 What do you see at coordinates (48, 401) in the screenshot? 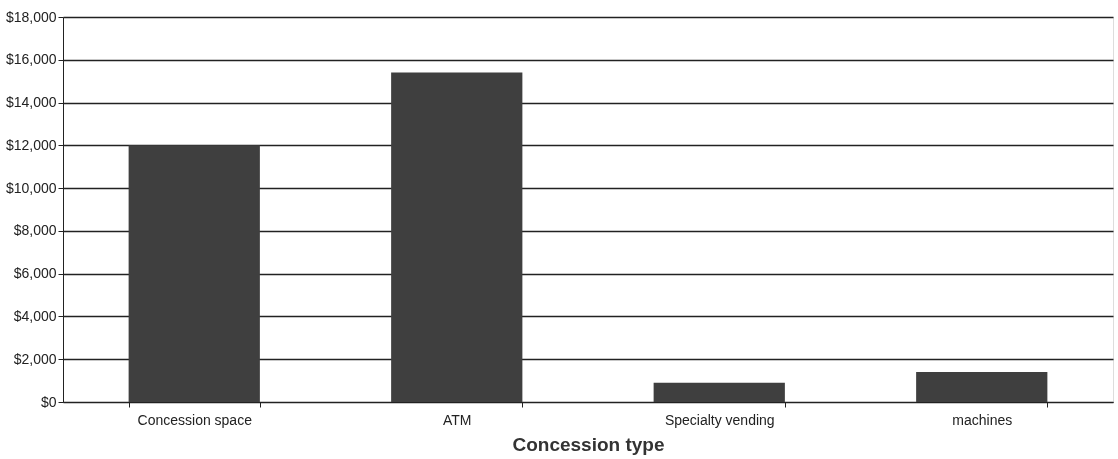
I see `y-tick-label: $0` at bounding box center [48, 401].